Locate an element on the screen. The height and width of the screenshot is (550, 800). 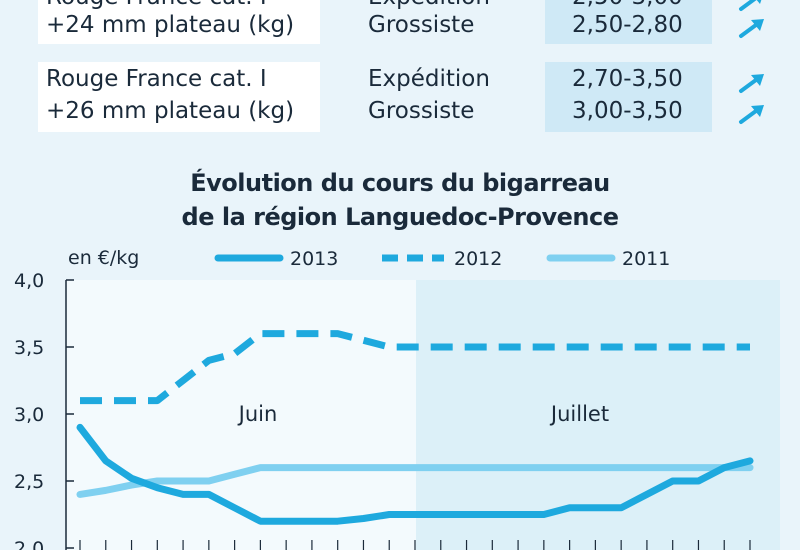
y-tick-label: 3,0 is located at coordinates (29, 415).